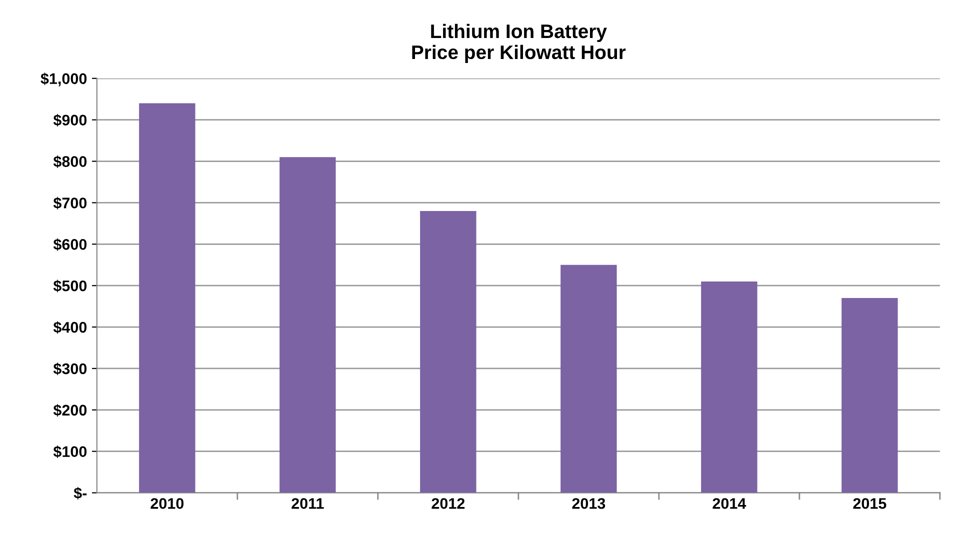  Describe the element at coordinates (70, 286) in the screenshot. I see `y-tick-label: $500` at that location.